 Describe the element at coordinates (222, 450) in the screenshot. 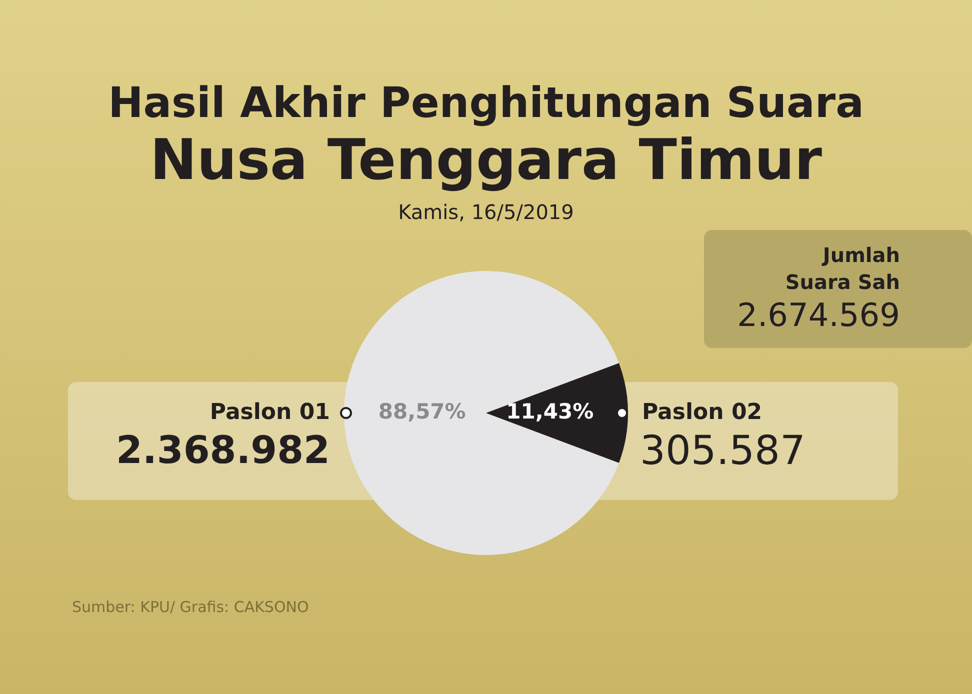

I see `text: 2.368.982` at that location.